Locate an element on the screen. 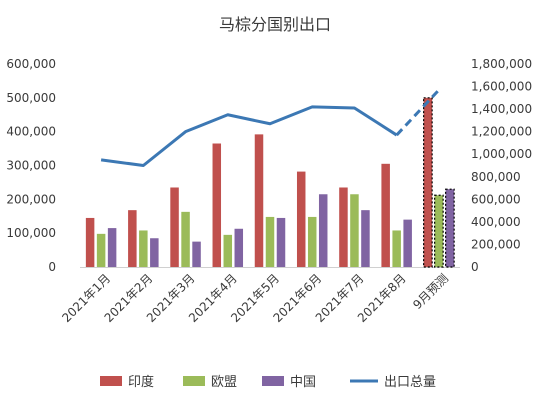 Image resolution: width=550 pixels, height=409 pixels. bar-中国-3 is located at coordinates (239, 247).